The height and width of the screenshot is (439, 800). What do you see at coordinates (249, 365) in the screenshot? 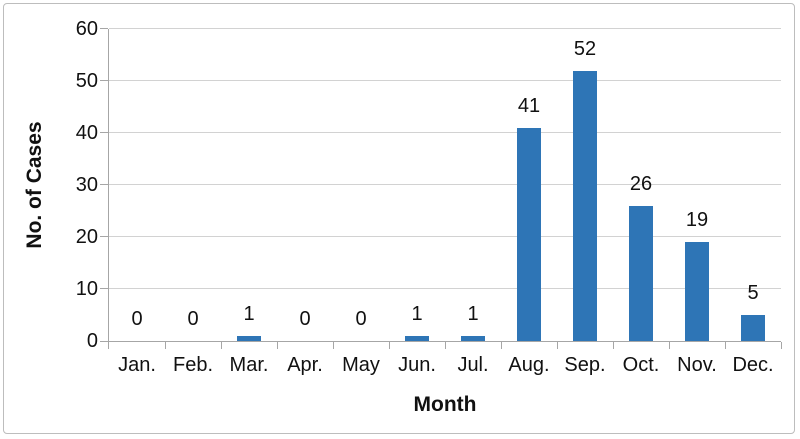
I see `x-axis-tick-label: Mar.` at bounding box center [249, 365].